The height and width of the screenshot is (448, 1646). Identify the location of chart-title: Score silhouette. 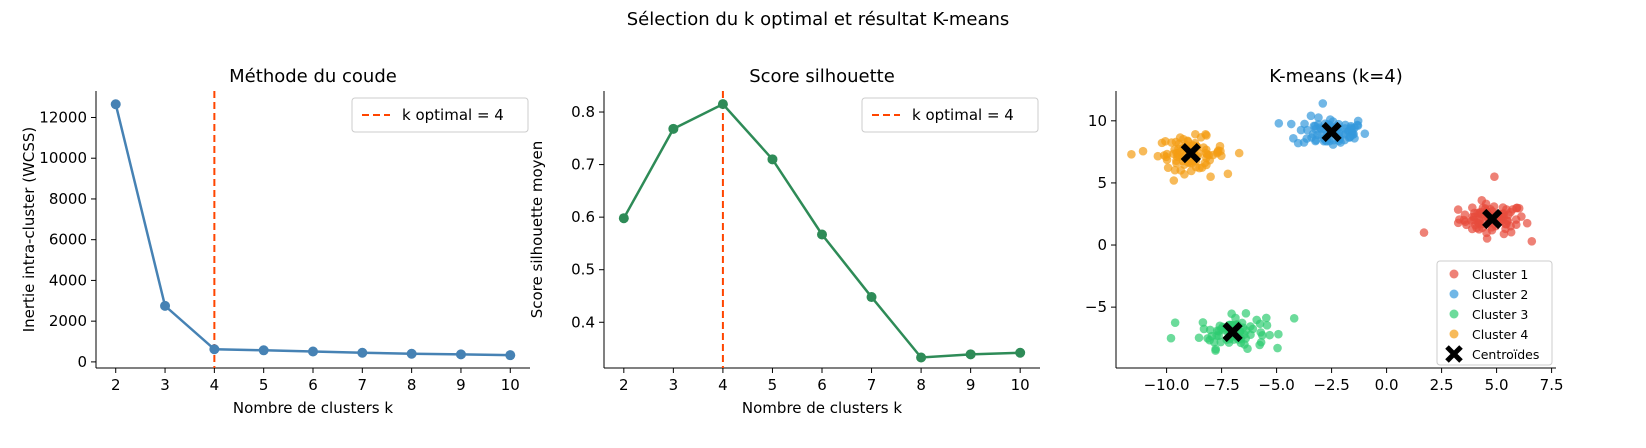
(822, 76).